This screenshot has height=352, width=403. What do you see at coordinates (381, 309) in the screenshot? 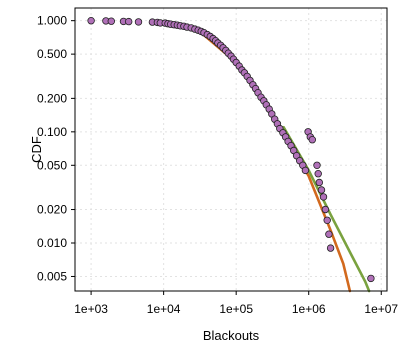
I see `x-tick-label: 1e+07` at bounding box center [381, 309].